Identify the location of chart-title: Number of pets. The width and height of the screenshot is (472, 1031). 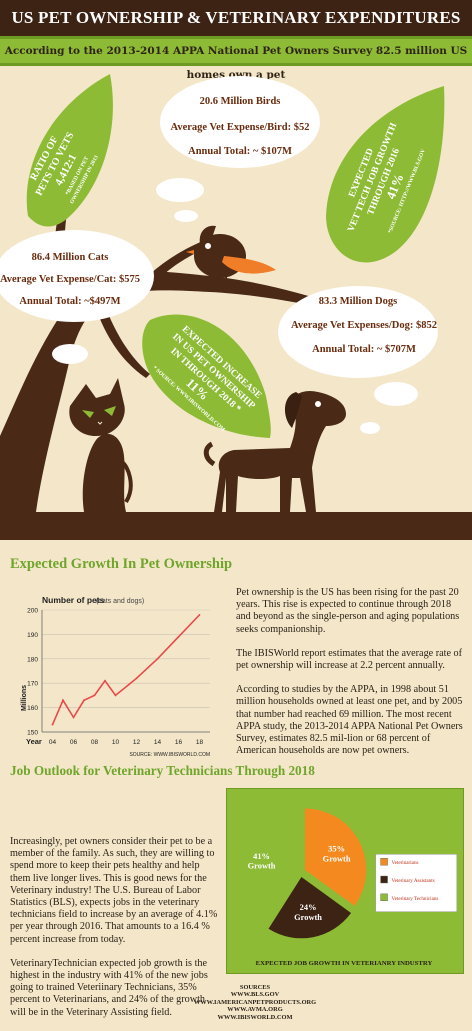
(73, 600).